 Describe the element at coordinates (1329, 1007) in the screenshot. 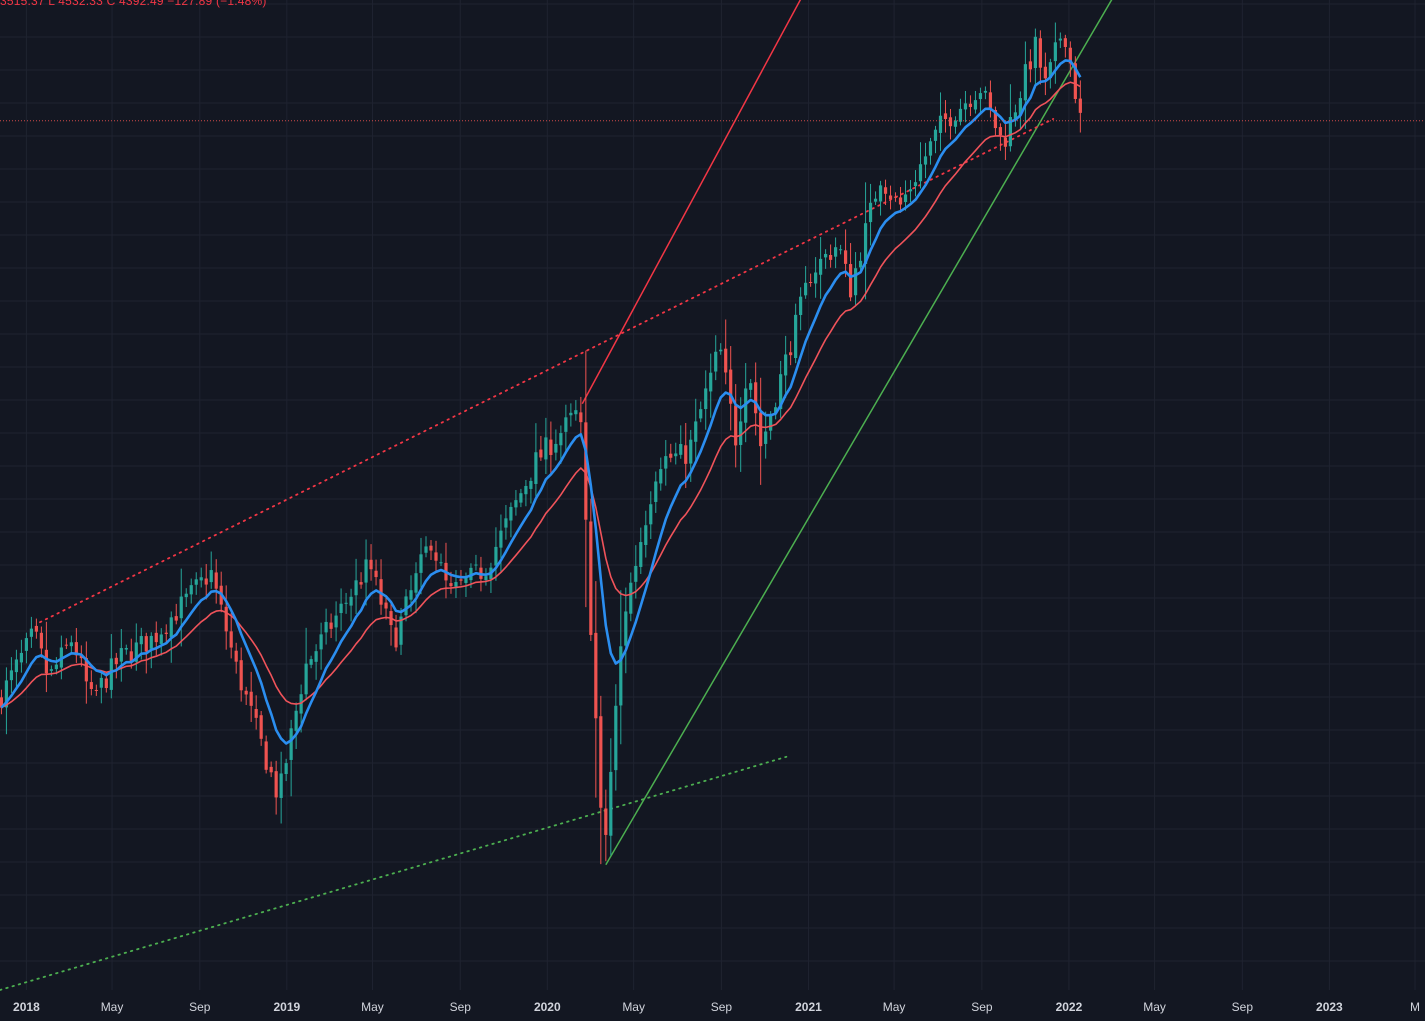

I see `x-tick-label: 2023` at that location.